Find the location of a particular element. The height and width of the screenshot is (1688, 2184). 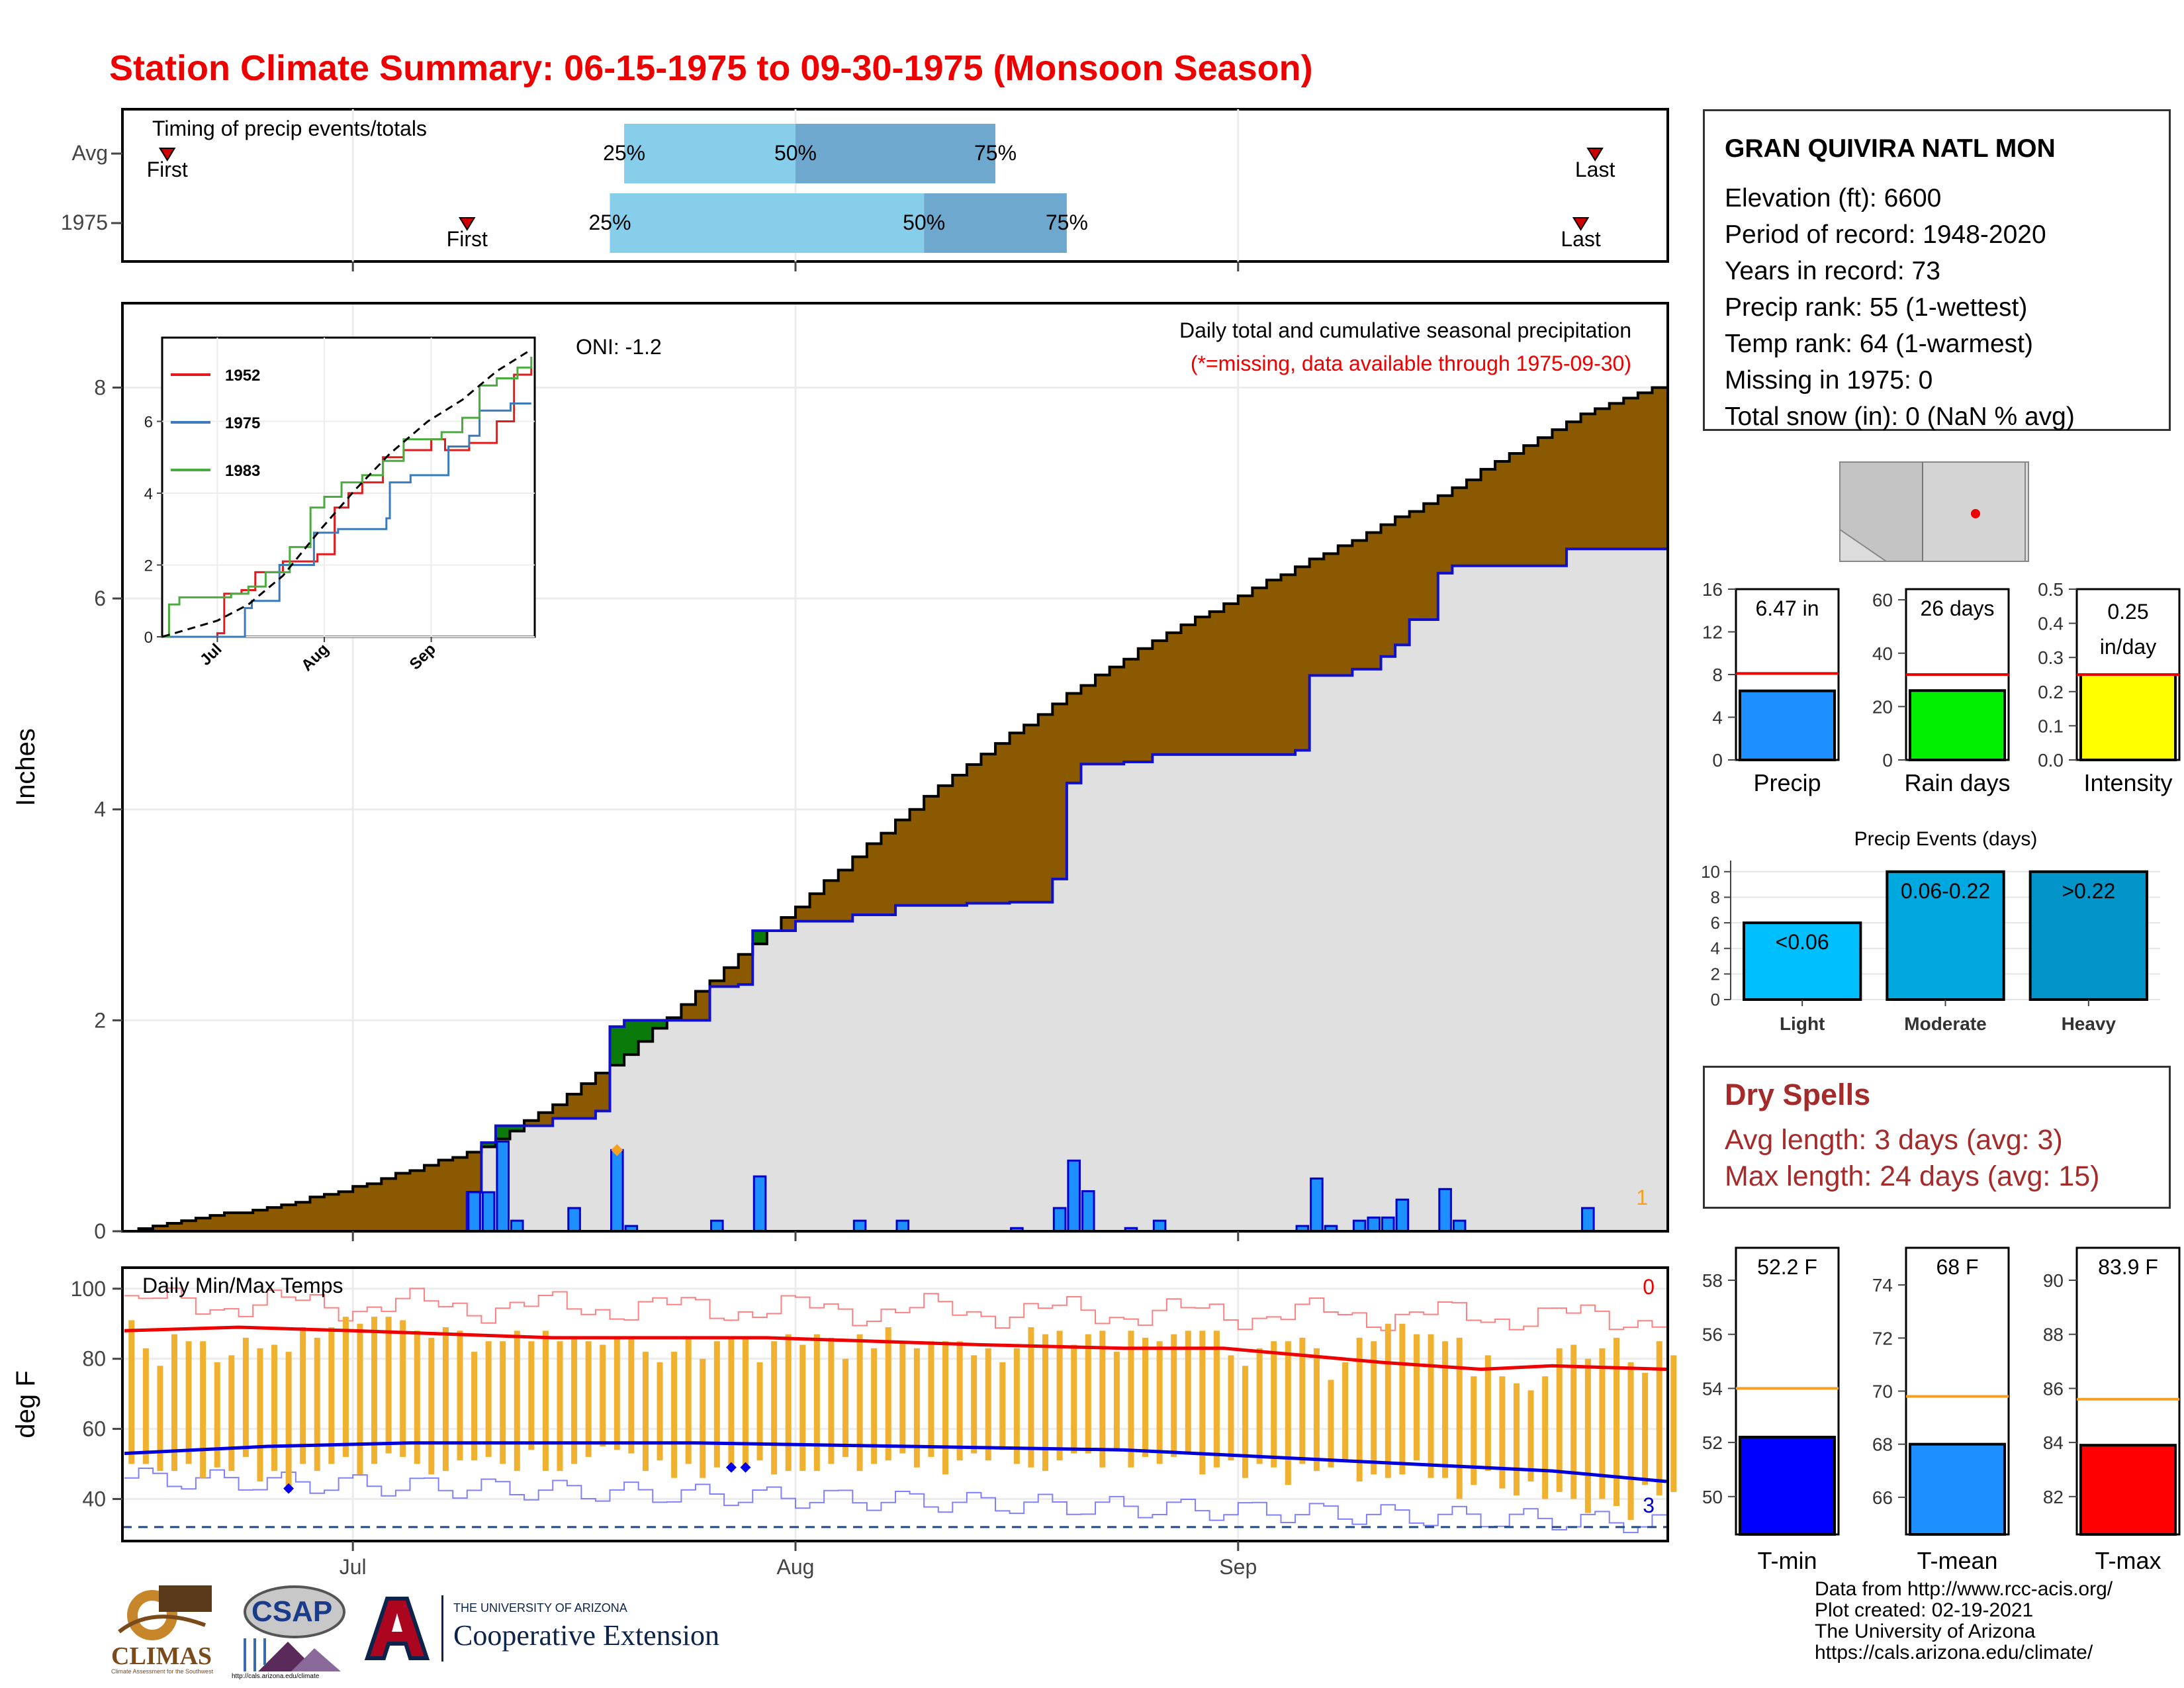

timing-last-marker is located at coordinates (1581, 224).